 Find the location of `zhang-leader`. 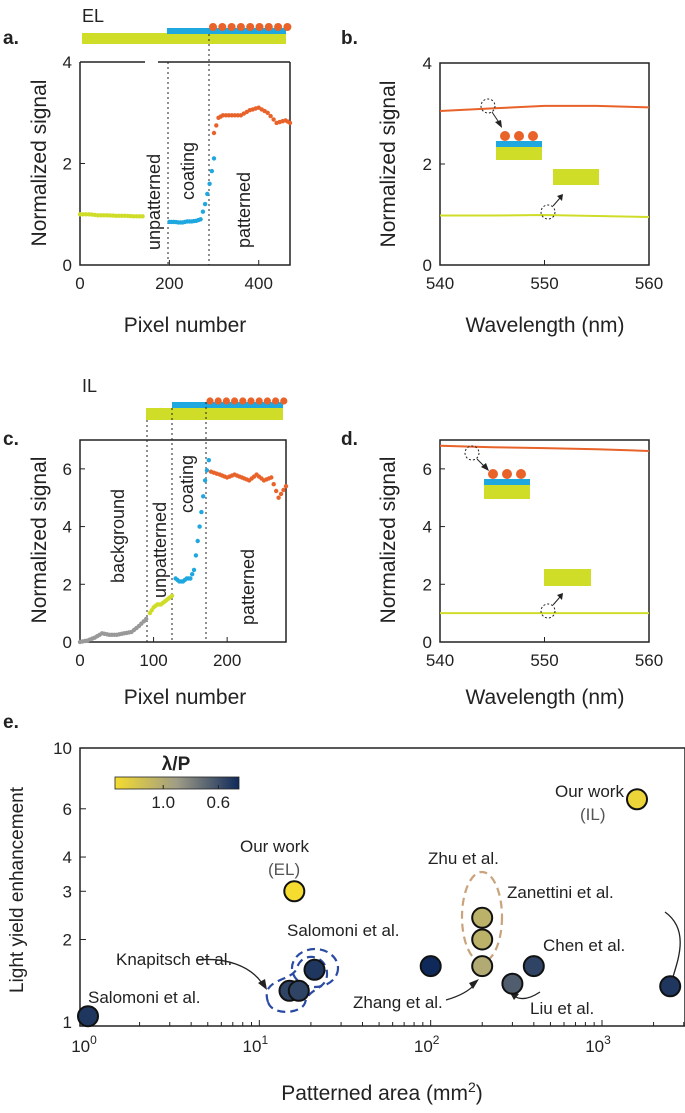

zhang-leader is located at coordinates (460, 992).